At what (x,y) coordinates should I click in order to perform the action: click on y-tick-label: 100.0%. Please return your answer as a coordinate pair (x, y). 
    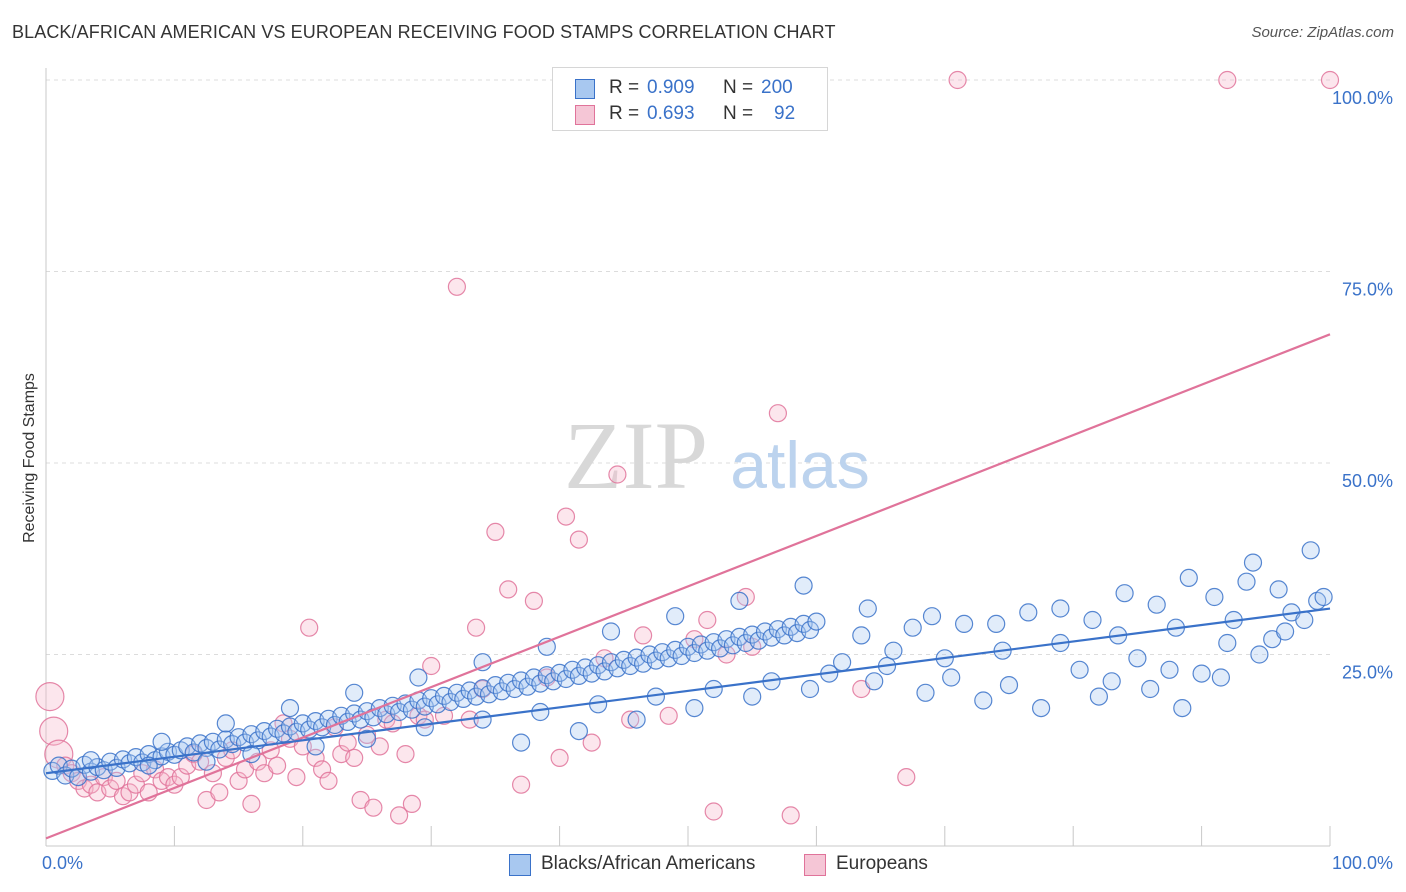
    Looking at the image, I should click on (1362, 98).